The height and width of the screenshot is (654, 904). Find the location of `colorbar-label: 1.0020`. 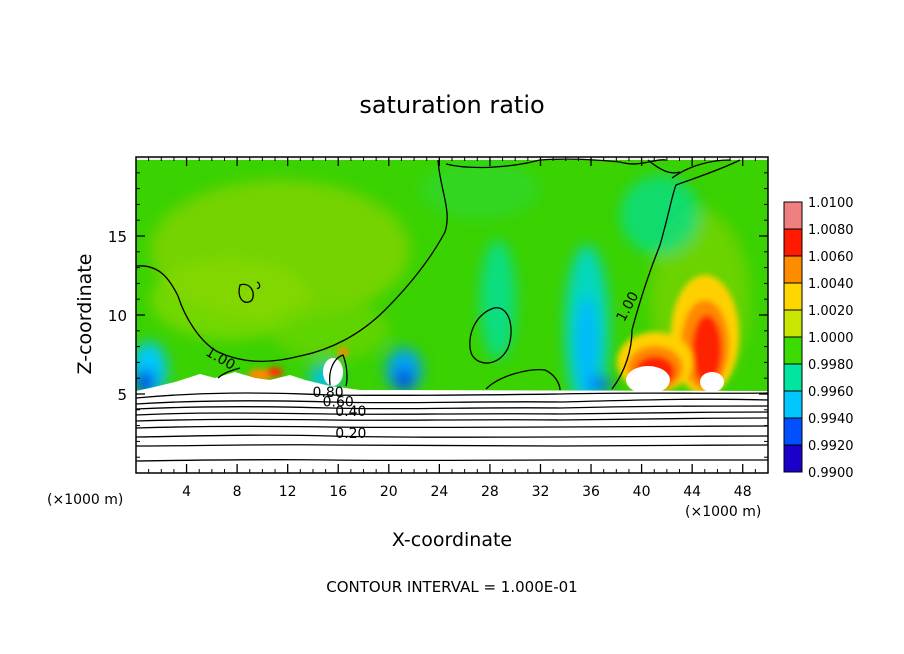

colorbar-label: 1.0020 is located at coordinates (831, 311).